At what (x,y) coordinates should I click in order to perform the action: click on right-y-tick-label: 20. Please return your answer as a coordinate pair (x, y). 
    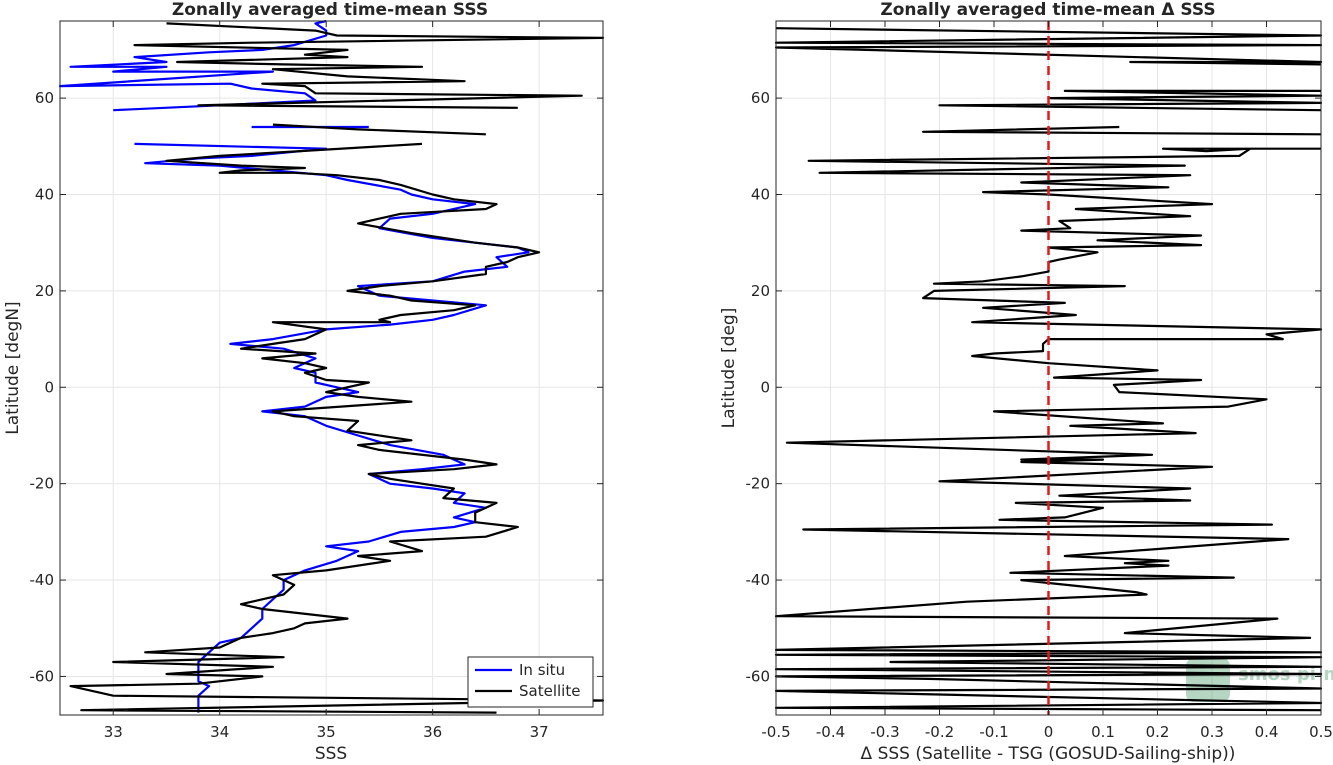
    Looking at the image, I should click on (760, 291).